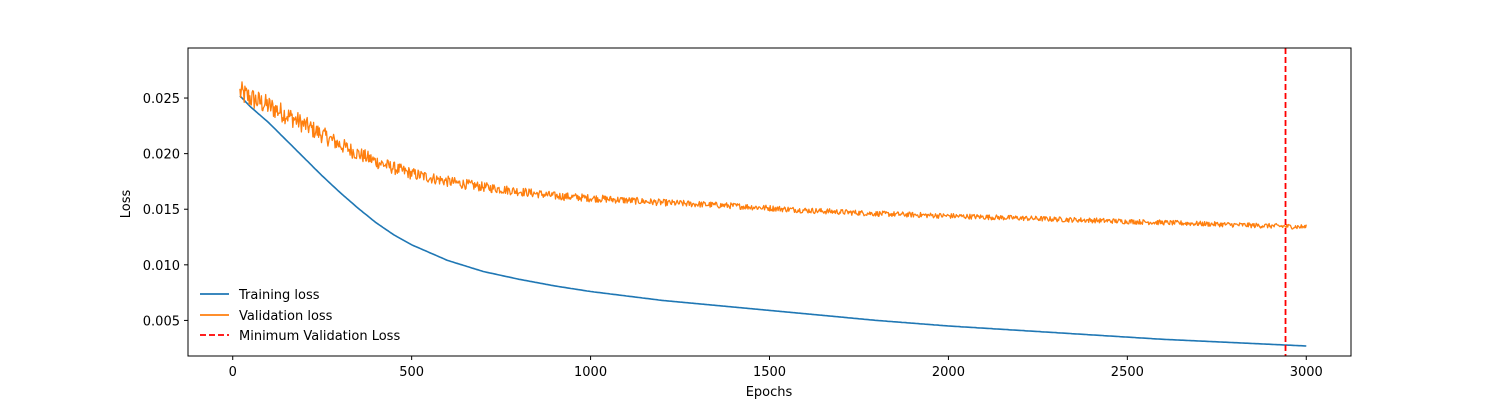  Describe the element at coordinates (948, 372) in the screenshot. I see `x-tick-label: 2000` at that location.